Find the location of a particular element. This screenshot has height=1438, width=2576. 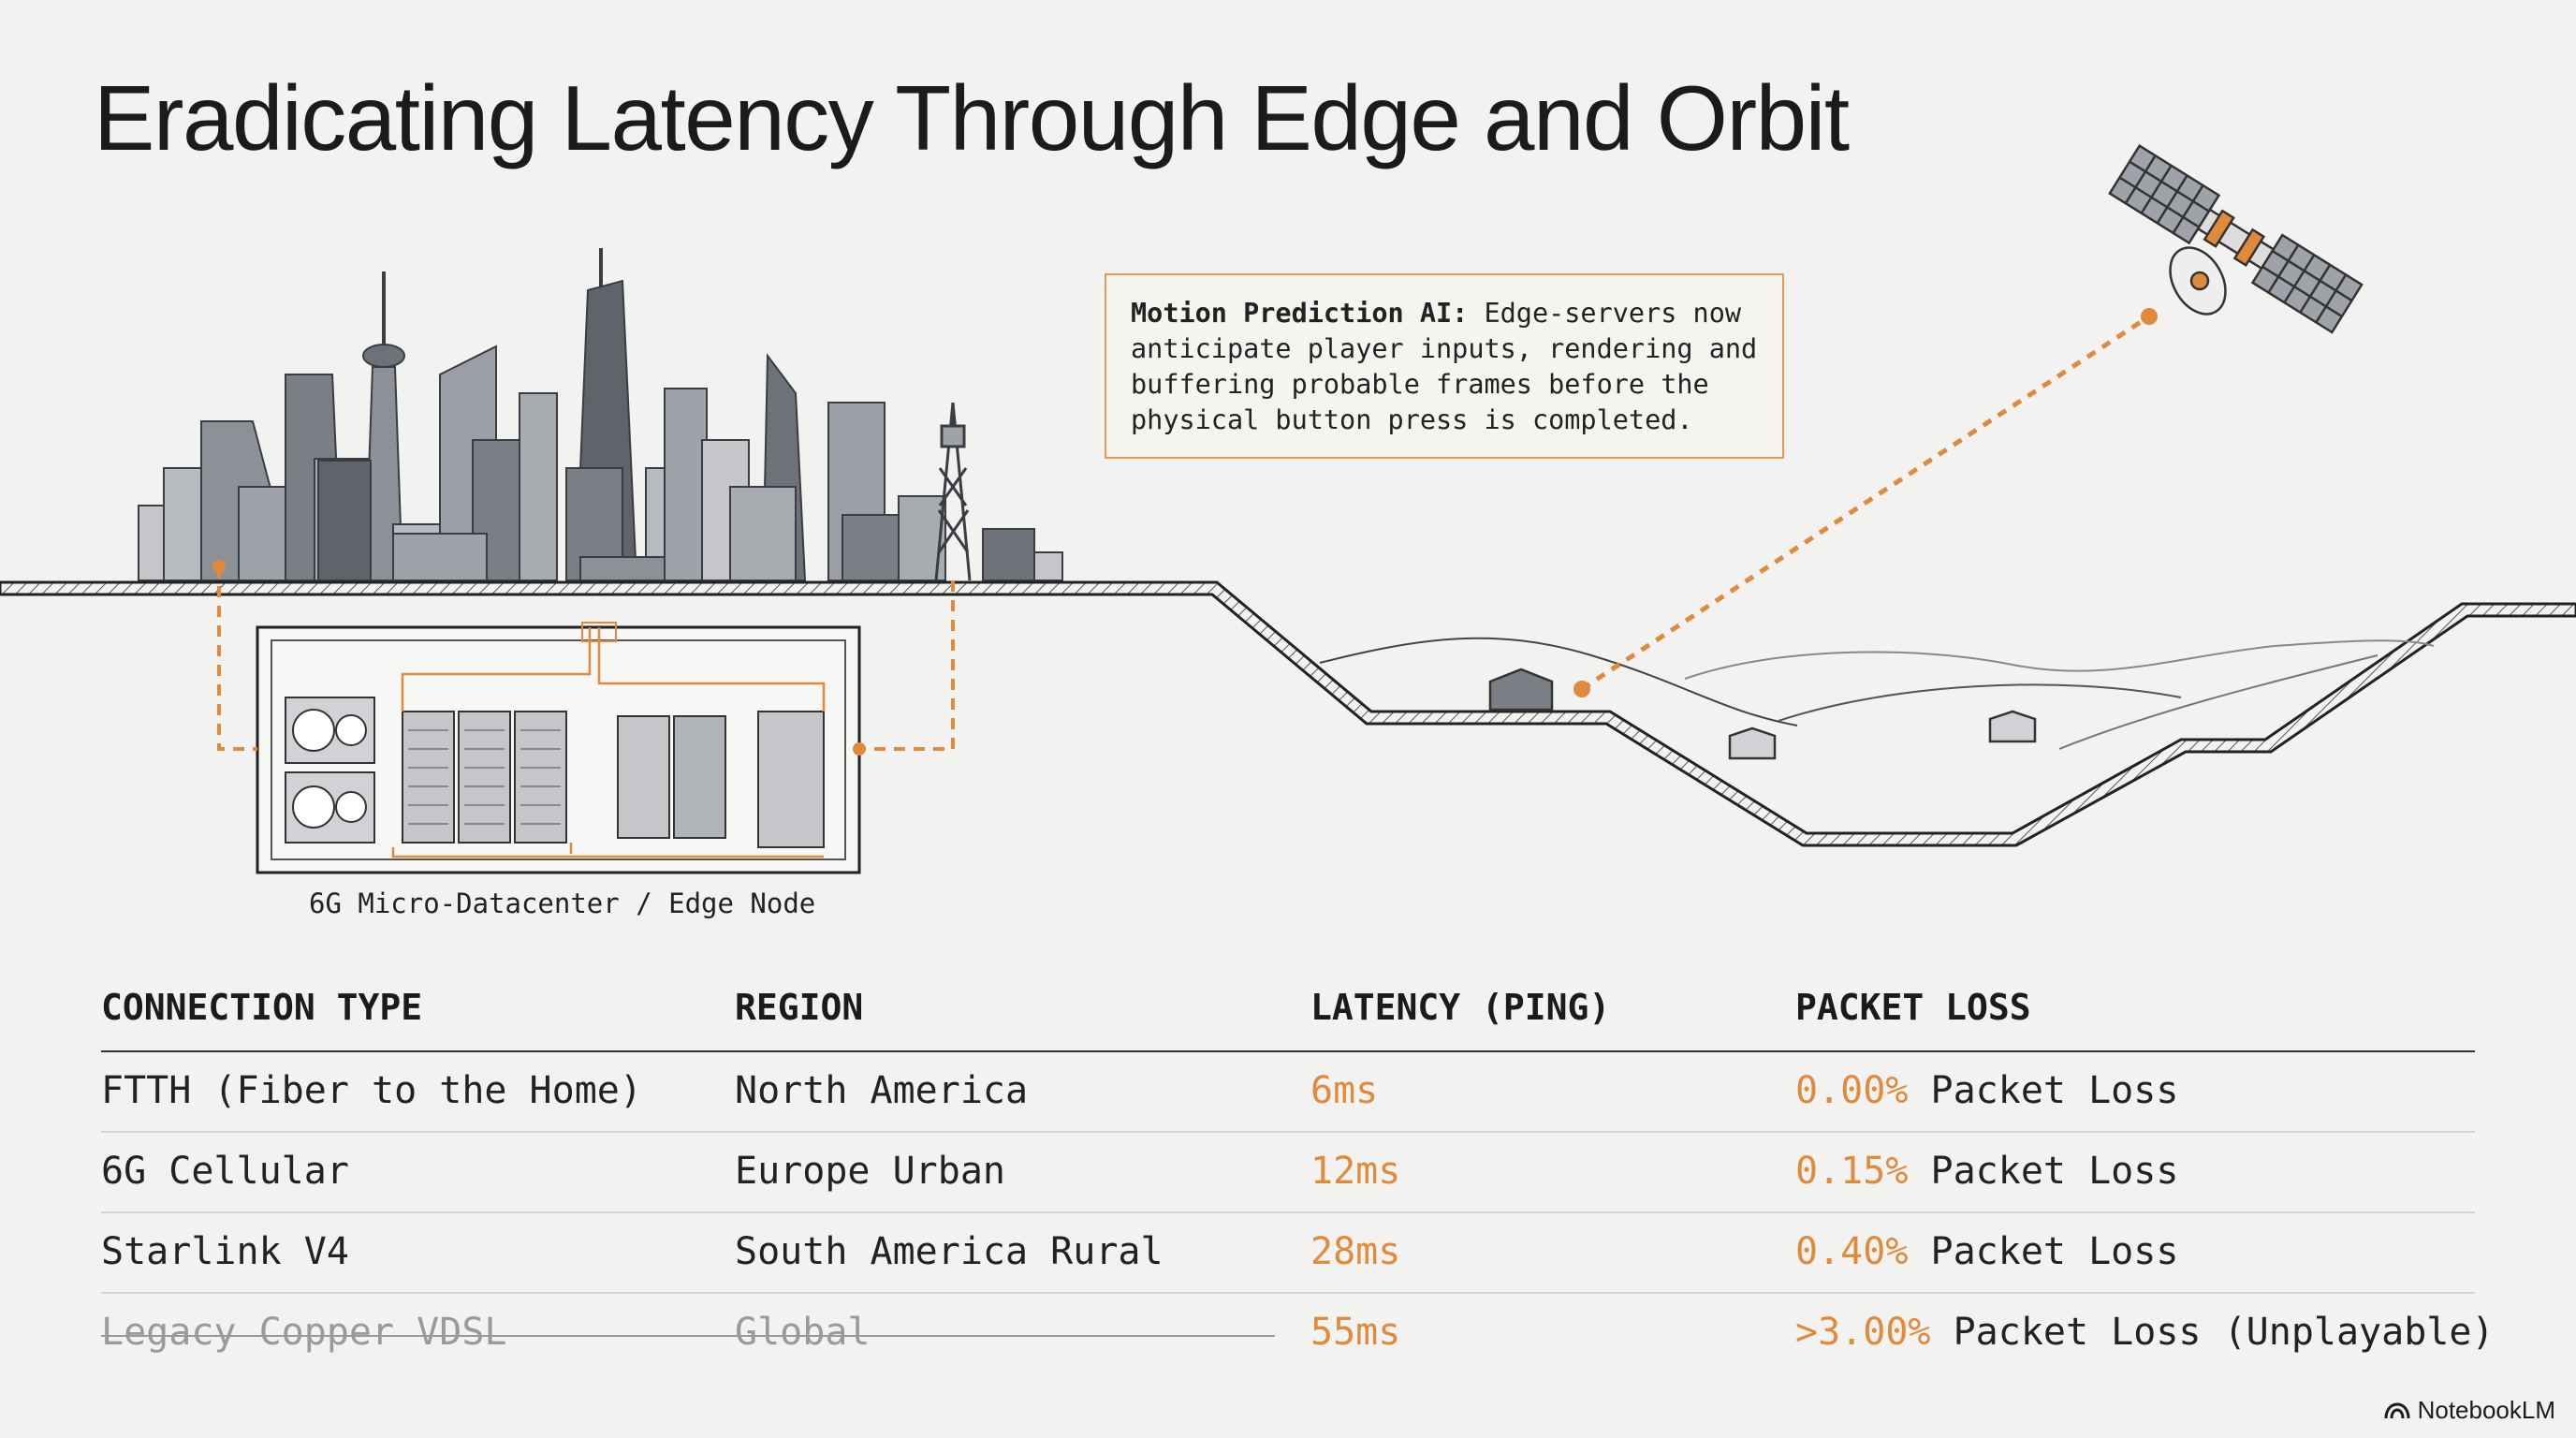

micro-datacenter-icon is located at coordinates (558, 748).